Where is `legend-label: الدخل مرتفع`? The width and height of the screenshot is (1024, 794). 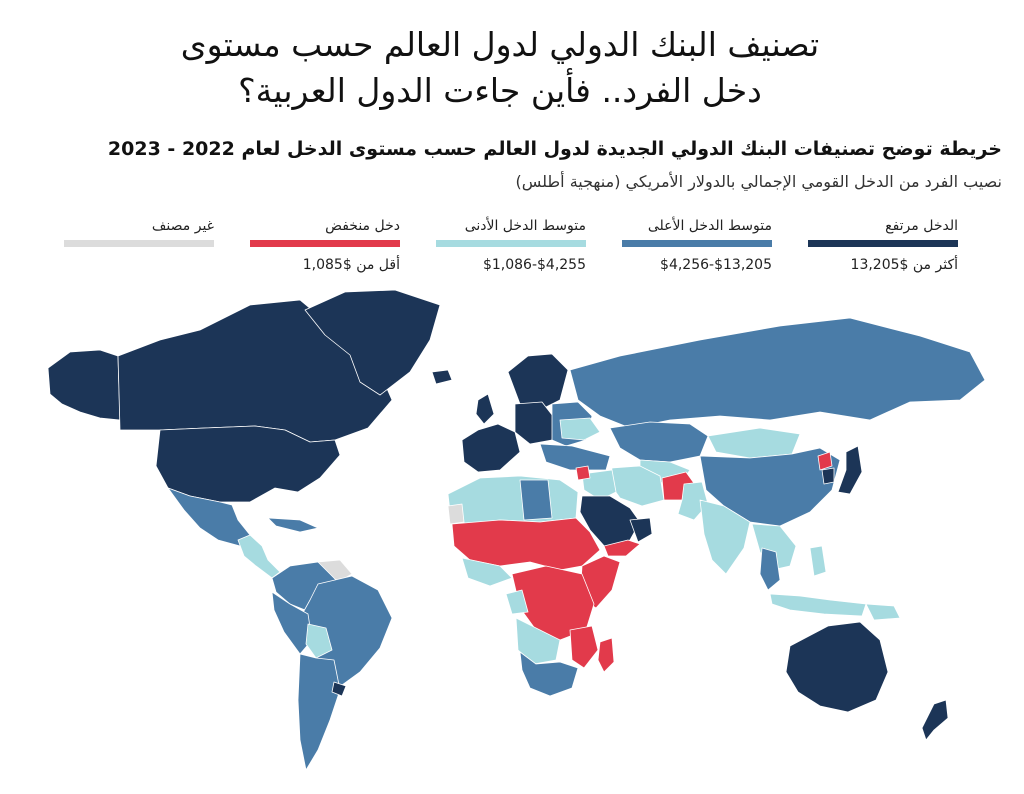 legend-label: الدخل مرتفع is located at coordinates (921, 226).